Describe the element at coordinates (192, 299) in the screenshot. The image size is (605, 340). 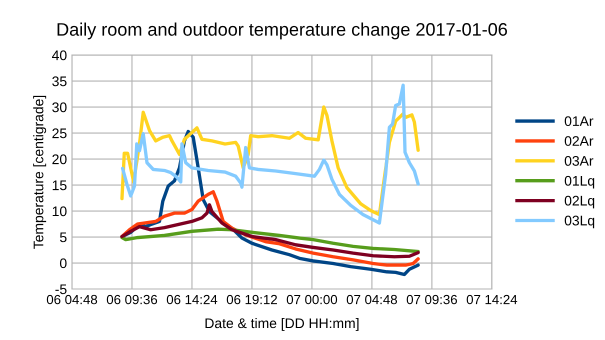
I see `x-tick-label: 06 14:24` at that location.